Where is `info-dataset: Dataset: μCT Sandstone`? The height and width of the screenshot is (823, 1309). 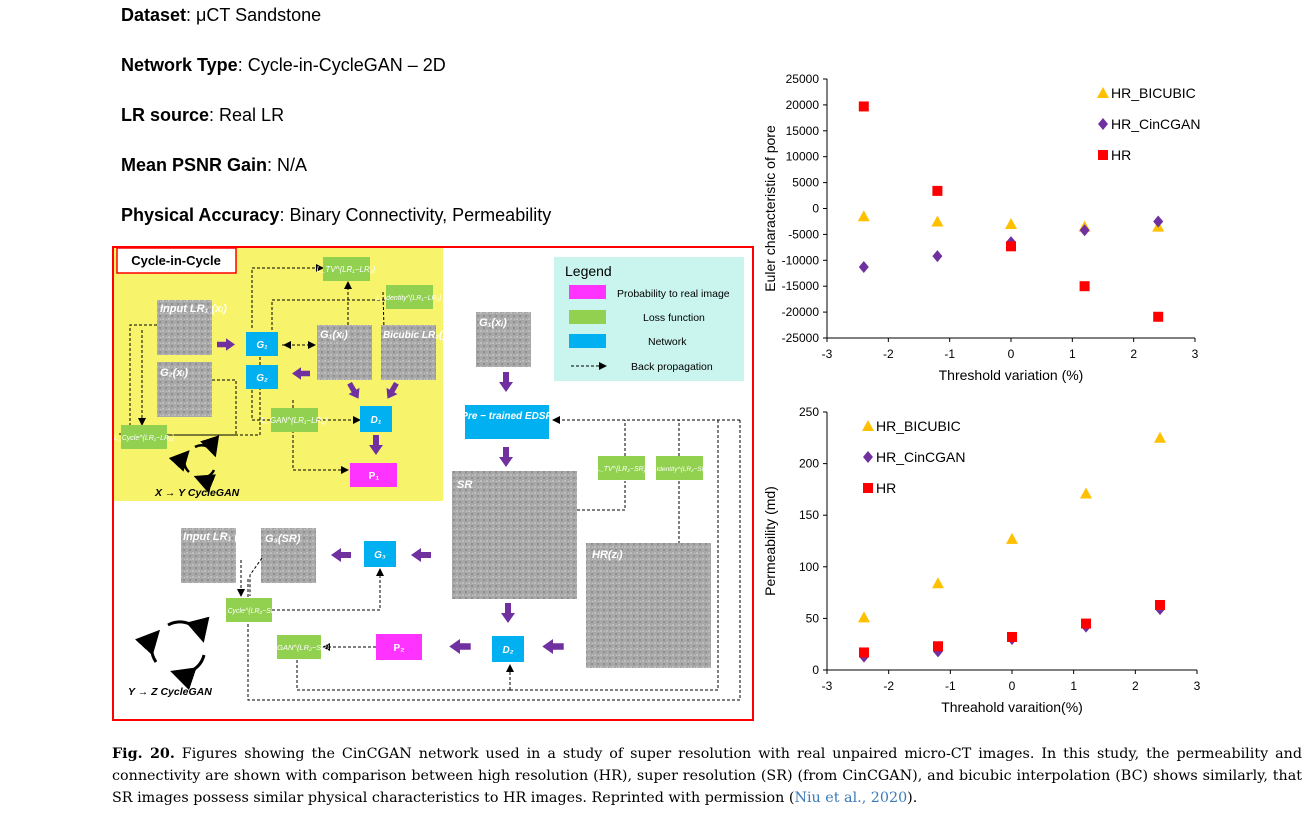
info-dataset: Dataset: μCT Sandstone is located at coordinates (221, 15).